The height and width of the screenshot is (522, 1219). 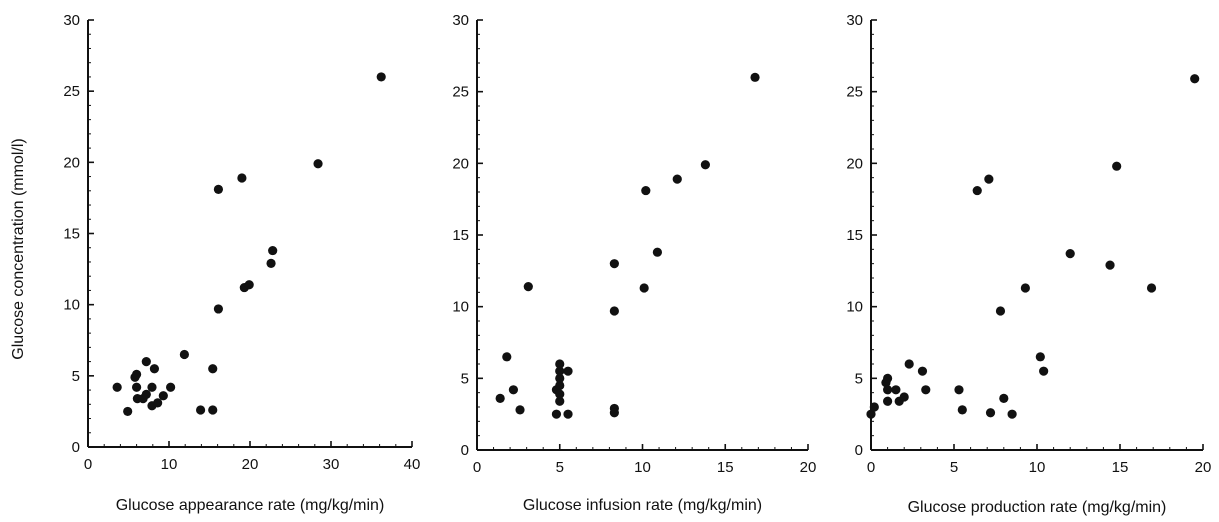 What do you see at coordinates (331, 464) in the screenshot?
I see `x-tick-label: 30` at bounding box center [331, 464].